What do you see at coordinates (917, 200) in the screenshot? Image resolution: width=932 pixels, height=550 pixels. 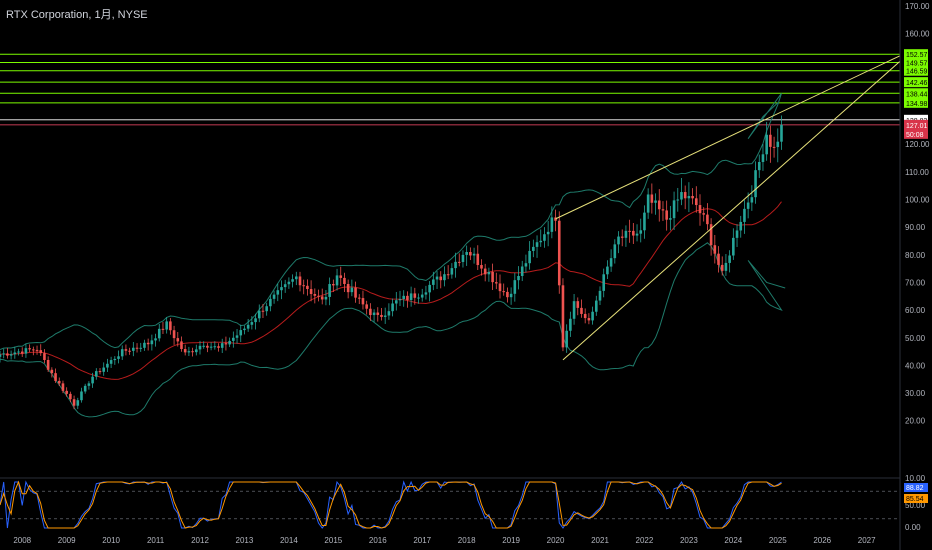 I see `price-tick-label: 100.00` at bounding box center [917, 200].